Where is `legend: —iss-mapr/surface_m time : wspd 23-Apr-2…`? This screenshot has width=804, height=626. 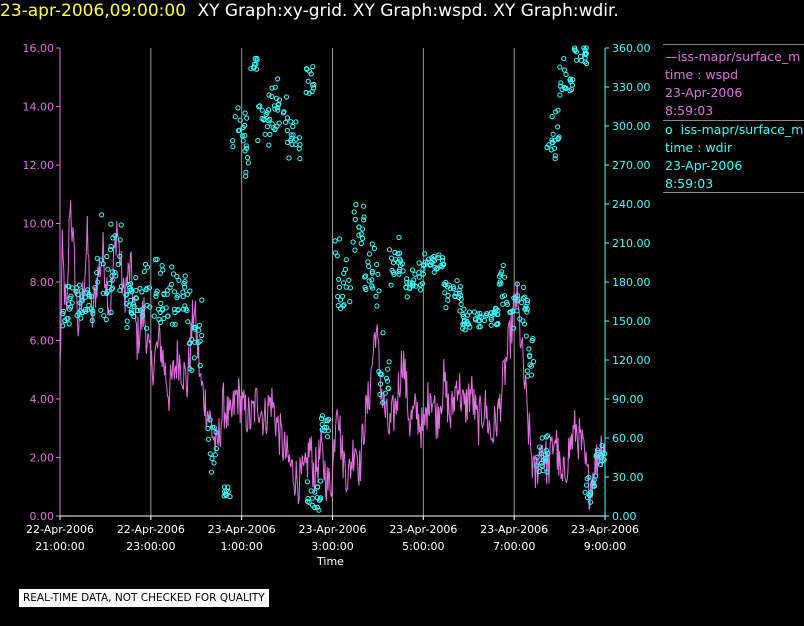
legend: —iss-mapr/surface_m time : wspd 23-Apr-2… is located at coordinates (733, 119).